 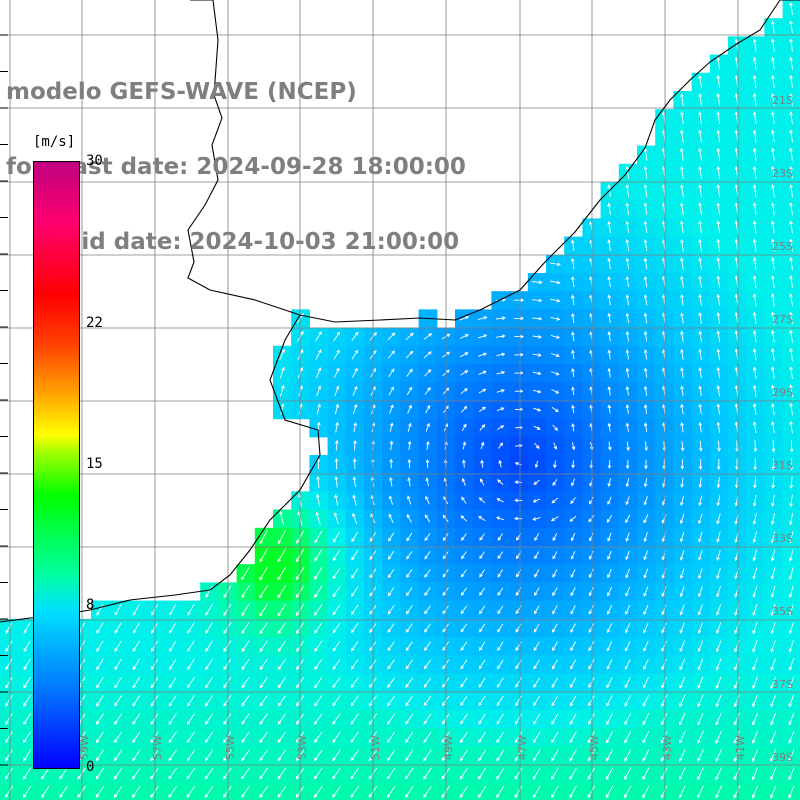 I want to click on latitude-label: 37S, so click(x=782, y=684).